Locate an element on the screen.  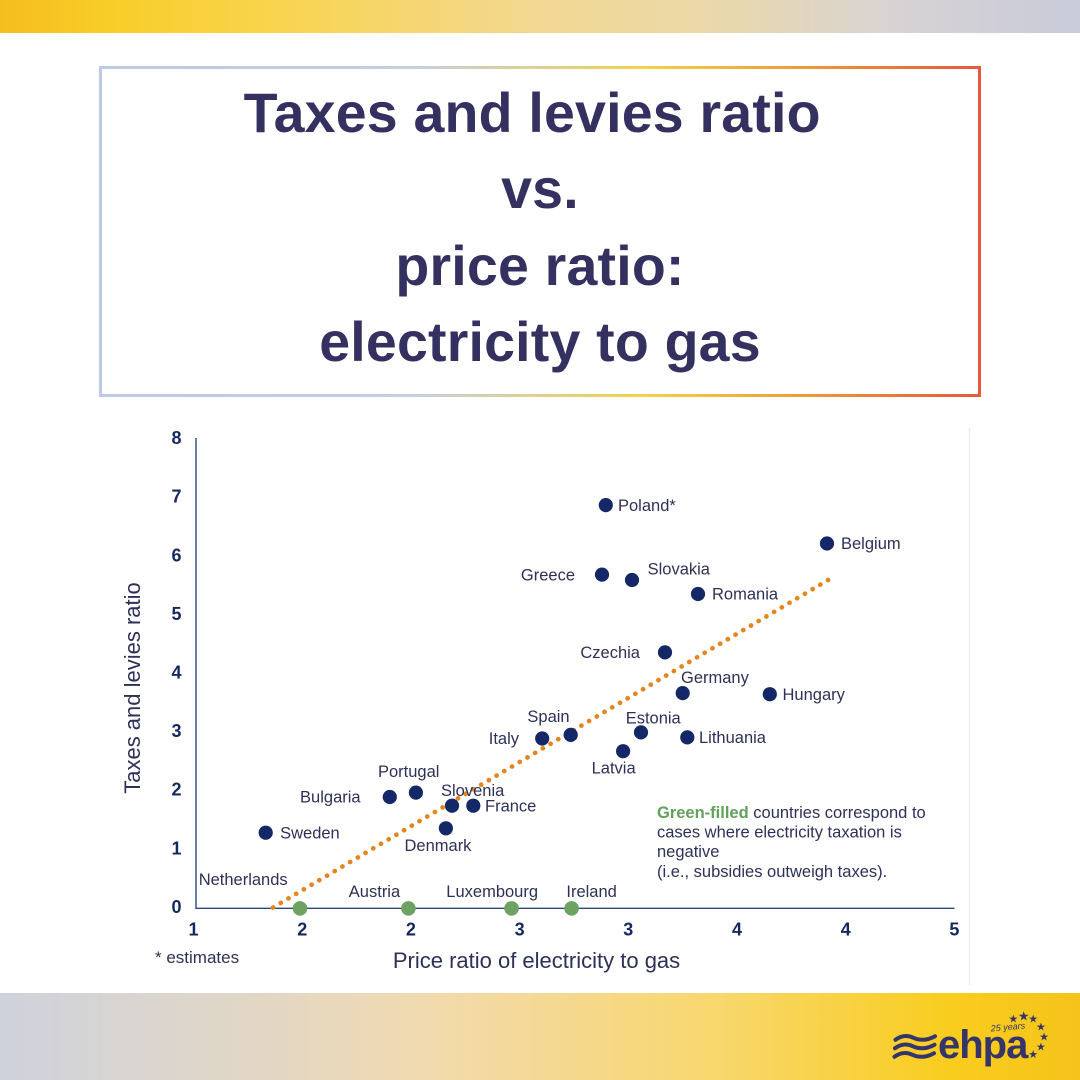
svg-text: Poland* is located at coordinates (647, 506).